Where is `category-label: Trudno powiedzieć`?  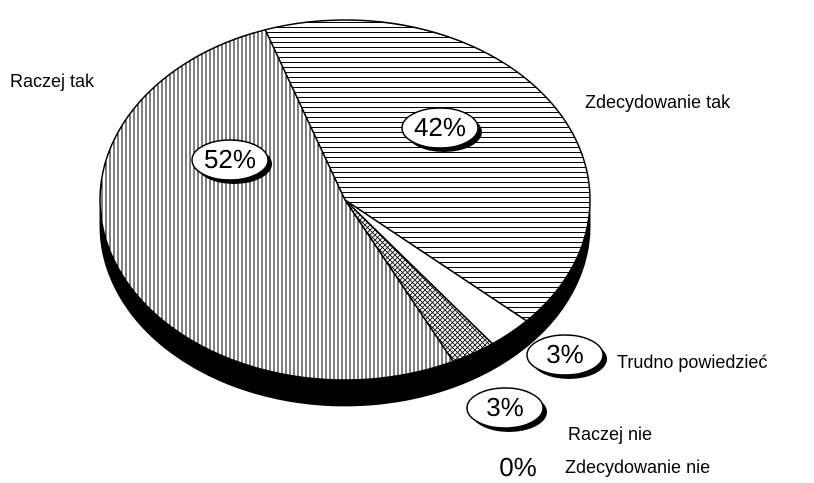 category-label: Trudno powiedzieć is located at coordinates (692, 362).